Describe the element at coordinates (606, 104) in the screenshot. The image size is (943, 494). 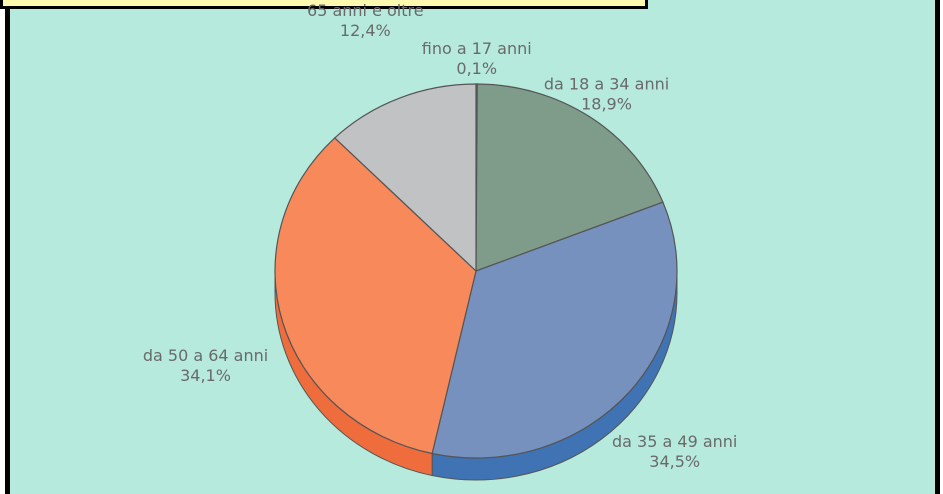
I see `slice-label-value: 18,9%` at that location.